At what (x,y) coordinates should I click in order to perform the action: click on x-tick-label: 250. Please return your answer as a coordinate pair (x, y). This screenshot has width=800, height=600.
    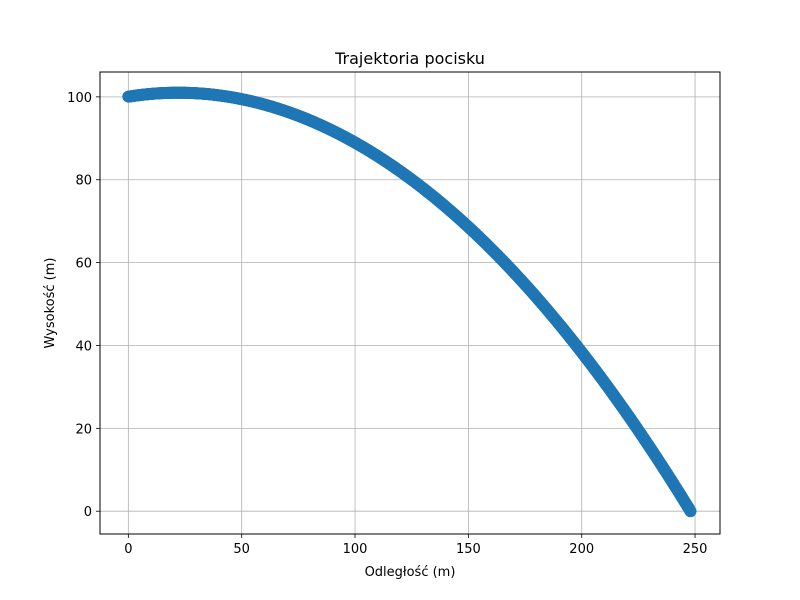
    Looking at the image, I should click on (695, 549).